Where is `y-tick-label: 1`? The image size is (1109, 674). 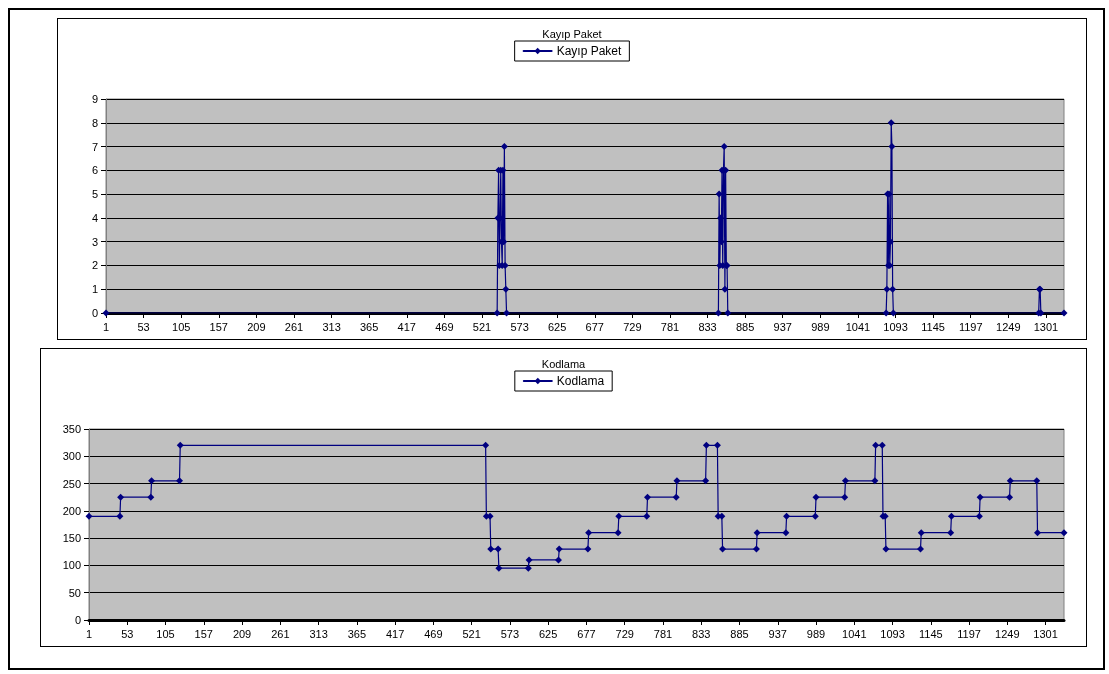 y-tick-label: 1 is located at coordinates (94, 289).